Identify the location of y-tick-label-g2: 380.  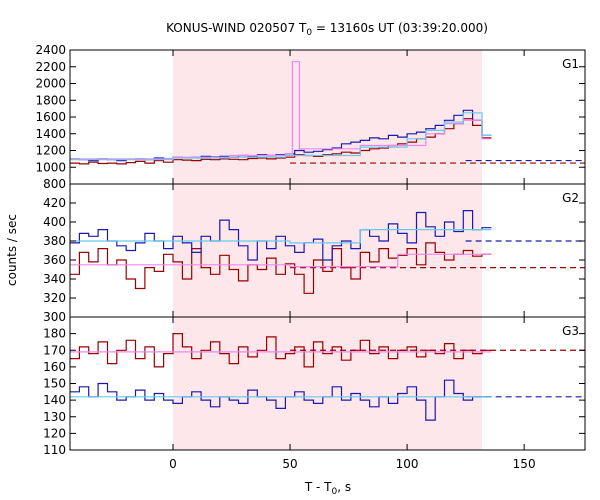
(54, 241).